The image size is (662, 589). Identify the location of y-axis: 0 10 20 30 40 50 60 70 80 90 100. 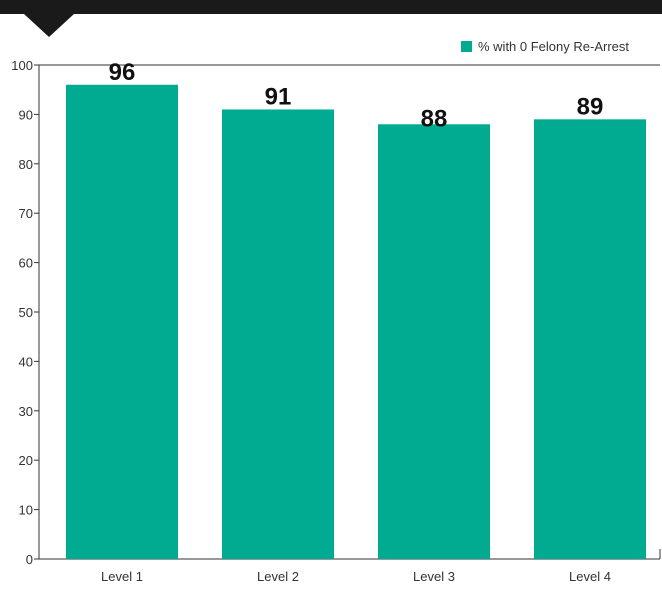
(25, 312).